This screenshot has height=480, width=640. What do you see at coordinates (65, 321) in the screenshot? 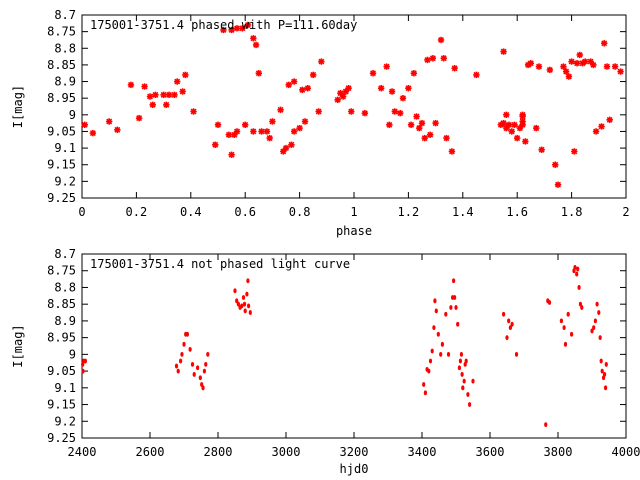
I see `unphased-y-tick-label: 8.9` at bounding box center [65, 321].